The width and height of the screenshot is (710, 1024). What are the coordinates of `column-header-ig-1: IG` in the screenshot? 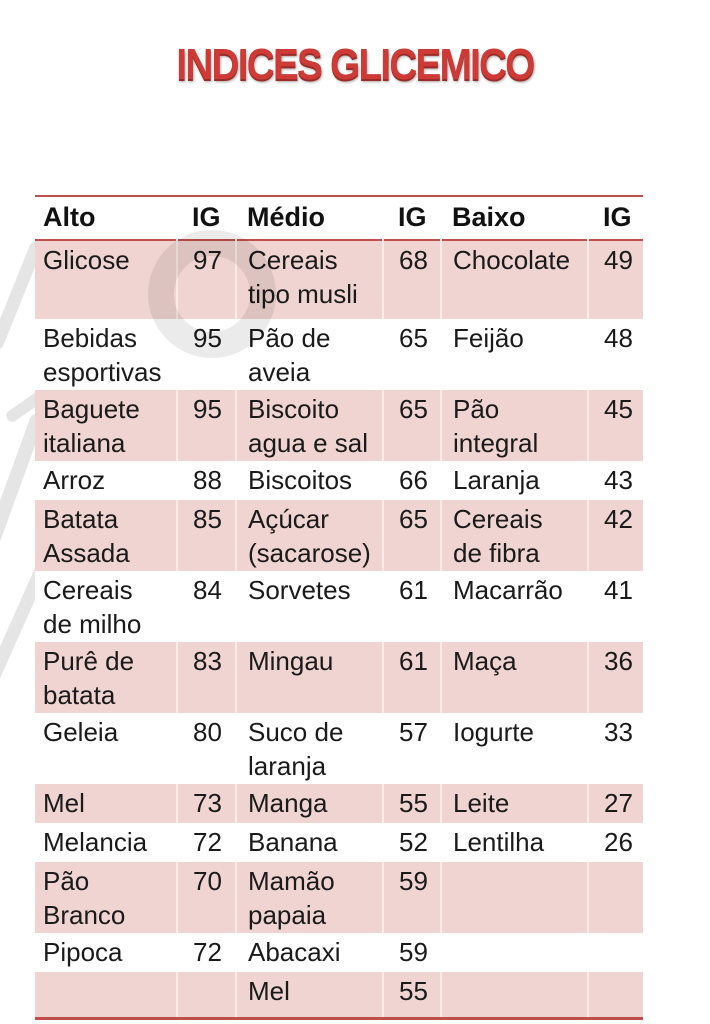 It's located at (206, 217).